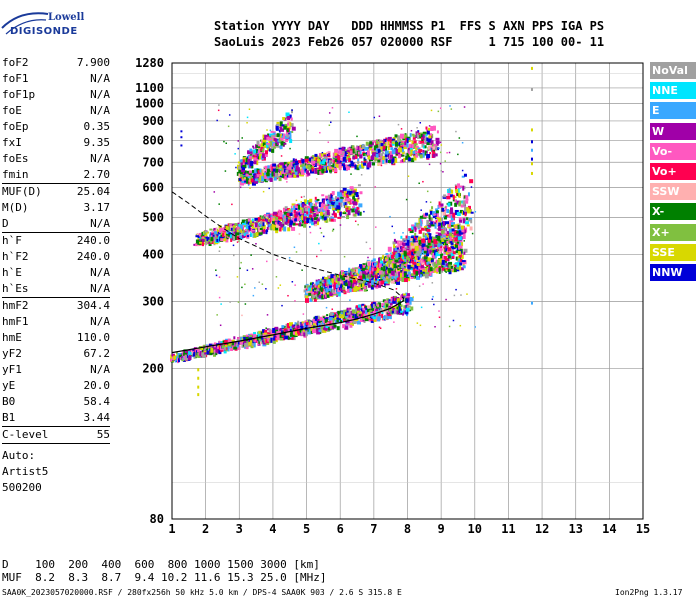 The width and height of the screenshot is (700, 600). Describe the element at coordinates (56, 426) in the screenshot. I see `param-separator` at that location.